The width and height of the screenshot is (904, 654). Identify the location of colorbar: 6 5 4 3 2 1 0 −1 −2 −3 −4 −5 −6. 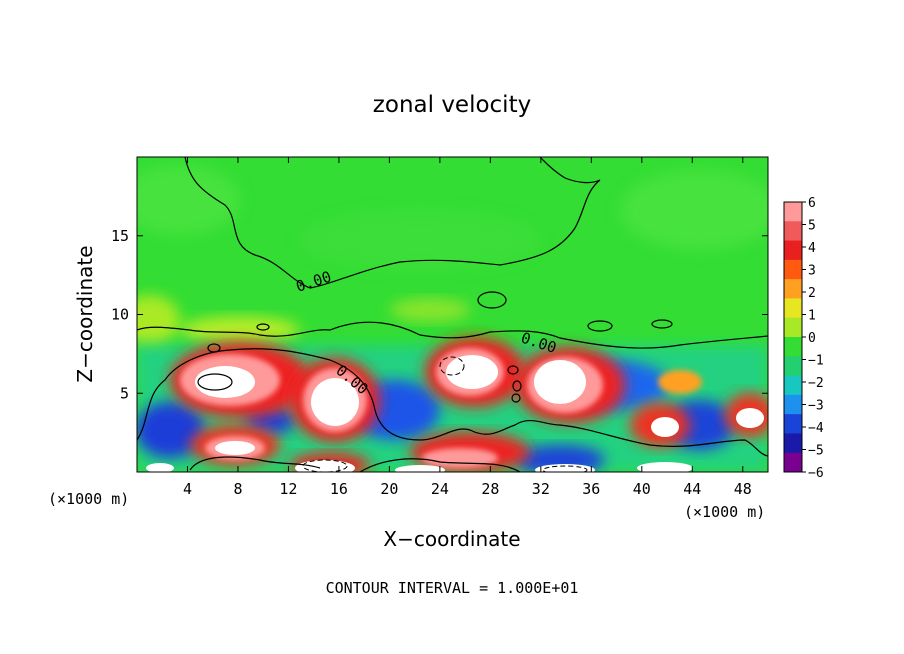
(803, 338).